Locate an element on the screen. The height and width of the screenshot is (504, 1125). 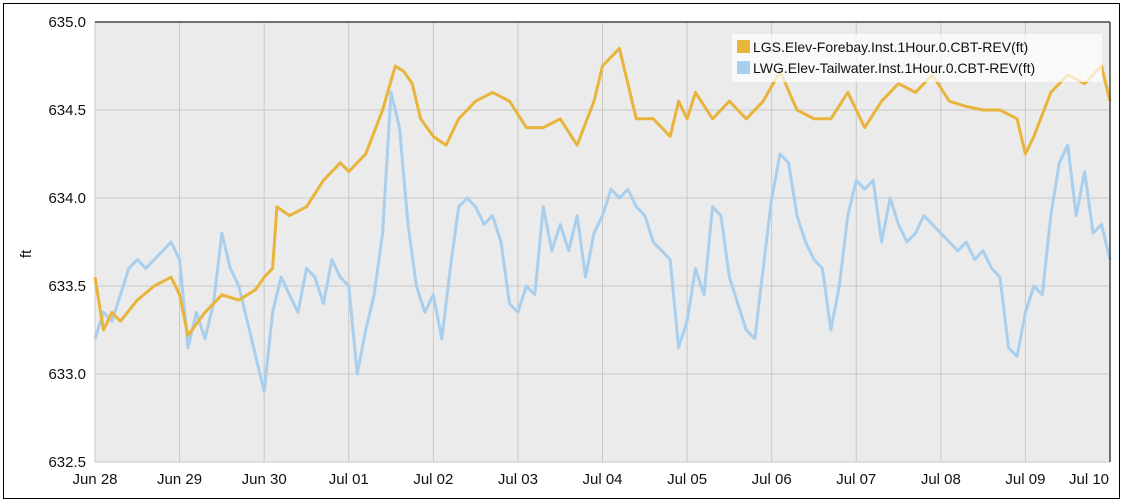
legend-background is located at coordinates (917, 58).